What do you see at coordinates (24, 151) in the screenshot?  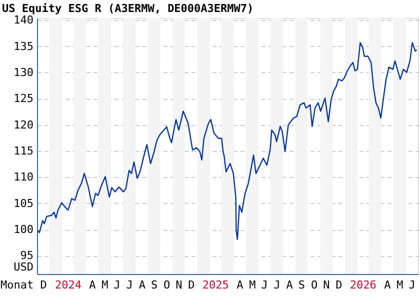 I see `y-tick-label: 115` at bounding box center [24, 151].